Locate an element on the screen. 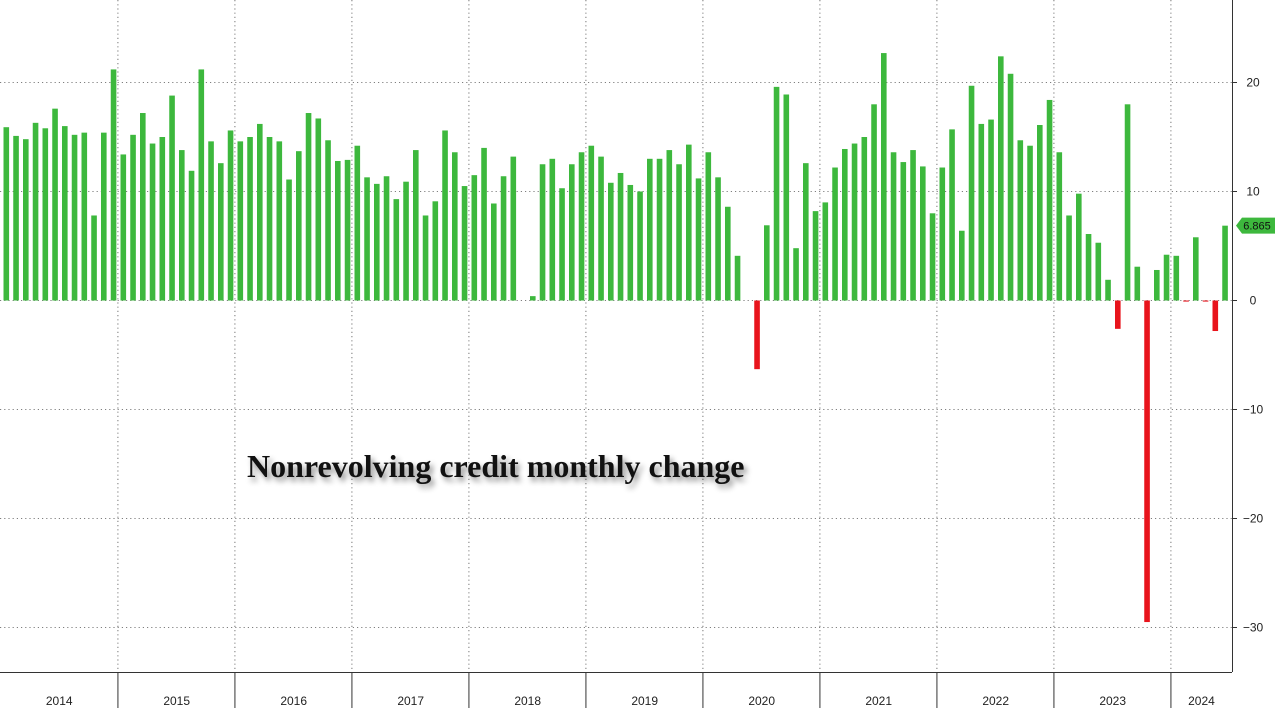 The image size is (1275, 708). y-tick-label: 20 is located at coordinates (1253, 83).